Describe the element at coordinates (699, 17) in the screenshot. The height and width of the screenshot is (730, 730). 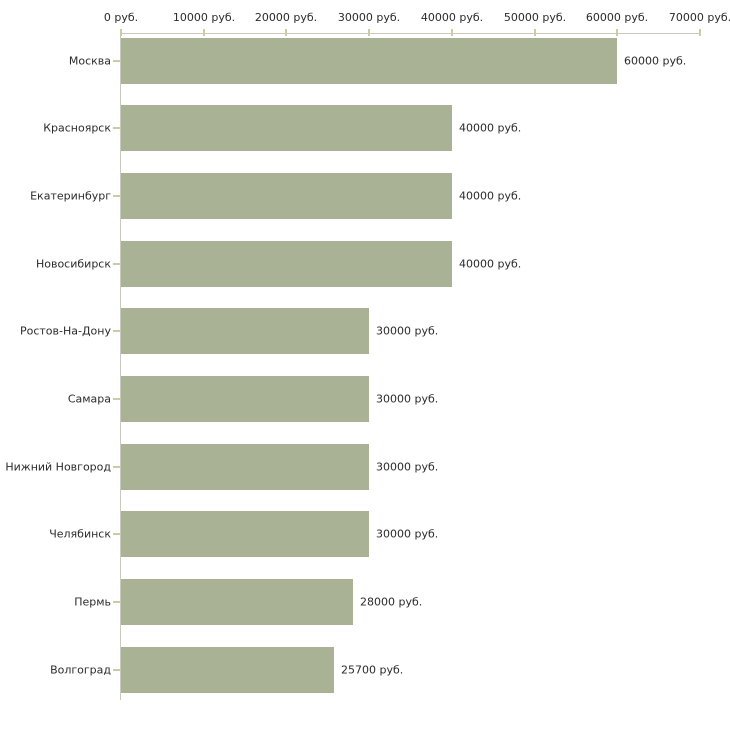
I see `value-axis-tick-label: 70000 руб.` at that location.